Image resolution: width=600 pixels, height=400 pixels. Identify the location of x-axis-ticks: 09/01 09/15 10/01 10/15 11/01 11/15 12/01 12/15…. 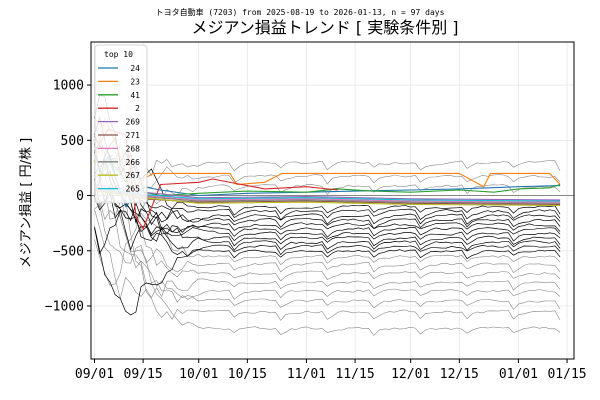
(331, 370).